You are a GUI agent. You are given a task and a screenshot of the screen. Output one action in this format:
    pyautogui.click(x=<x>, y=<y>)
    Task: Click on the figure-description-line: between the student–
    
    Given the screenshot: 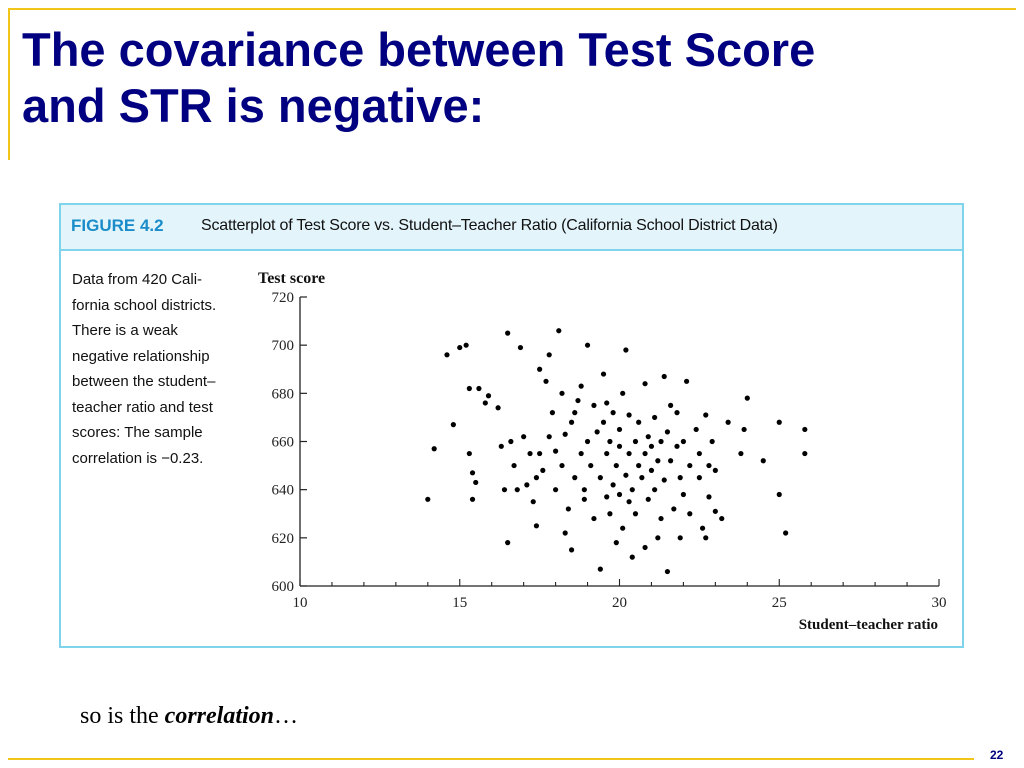 What is the action you would take?
    pyautogui.click(x=144, y=381)
    